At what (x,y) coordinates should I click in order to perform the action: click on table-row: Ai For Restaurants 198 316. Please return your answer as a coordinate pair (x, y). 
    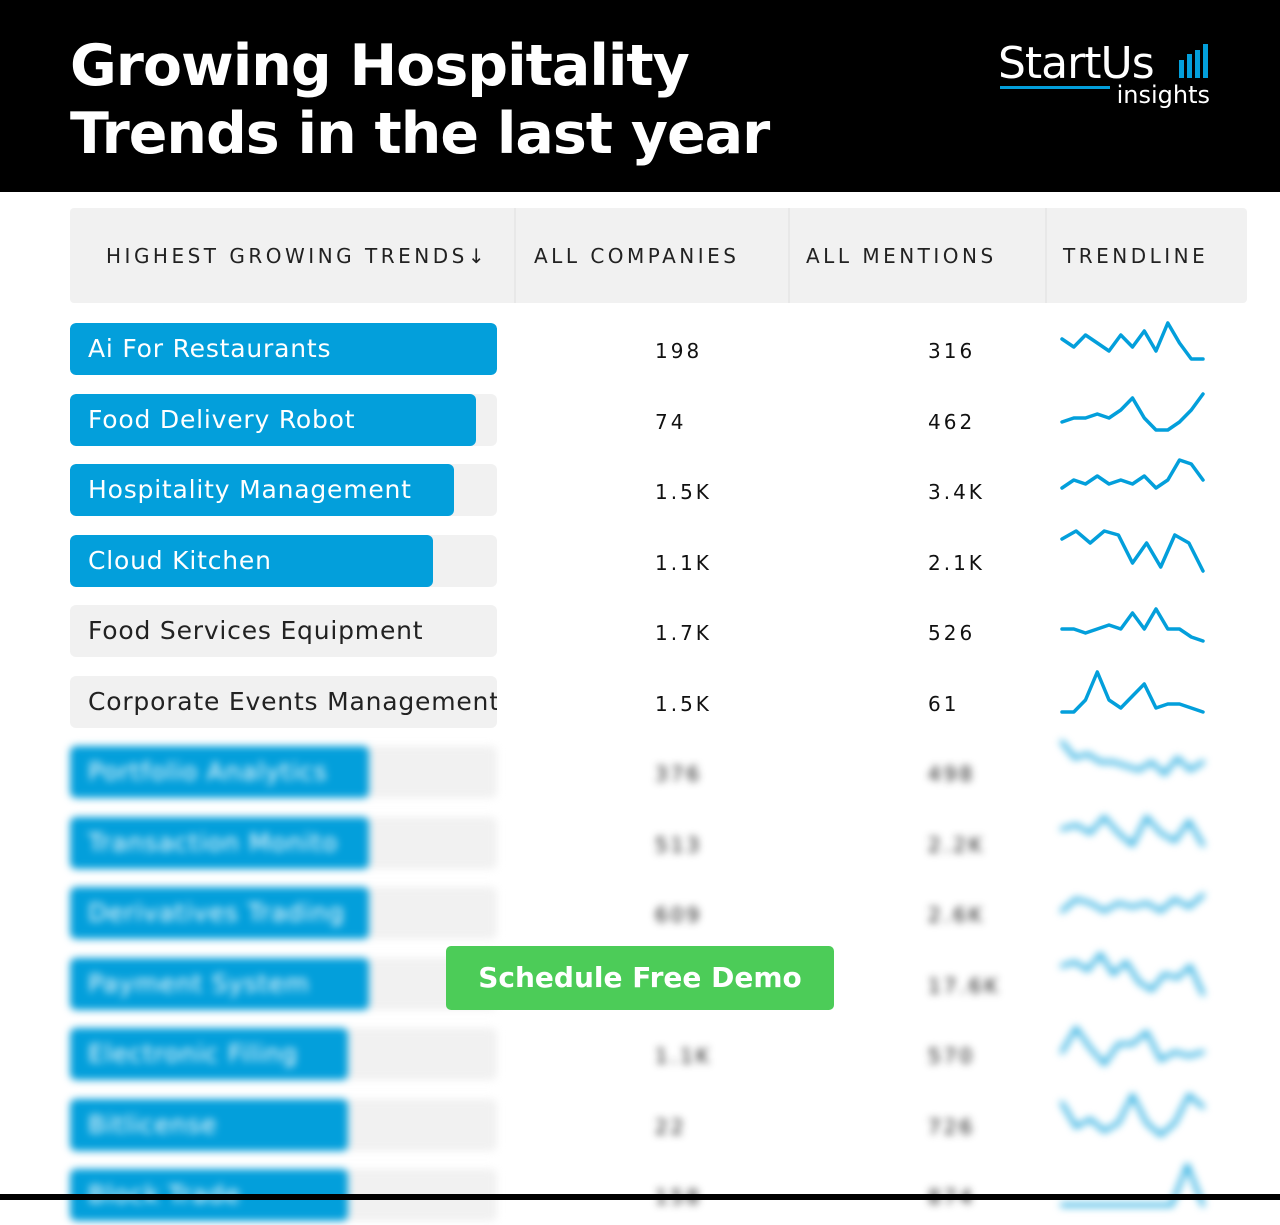
    Looking at the image, I should click on (658, 348).